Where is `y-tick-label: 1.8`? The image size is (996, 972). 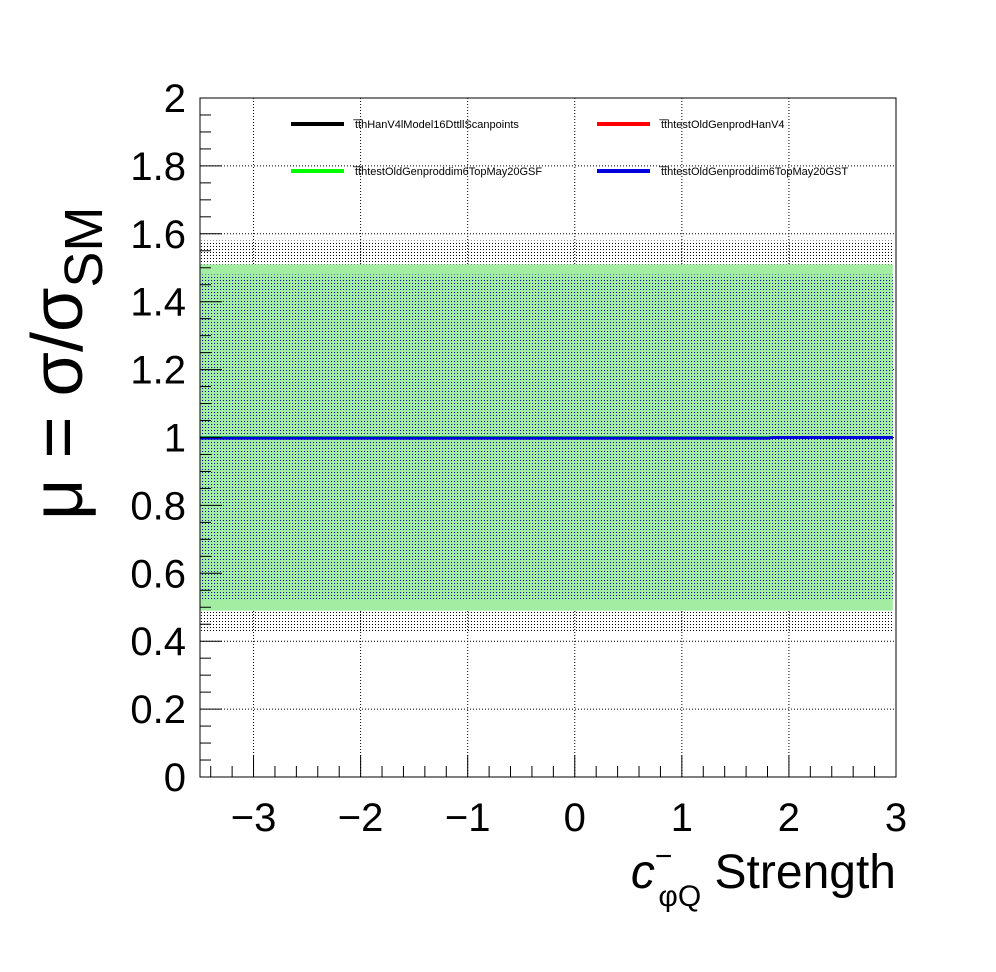
y-tick-label: 1.8 is located at coordinates (158, 167).